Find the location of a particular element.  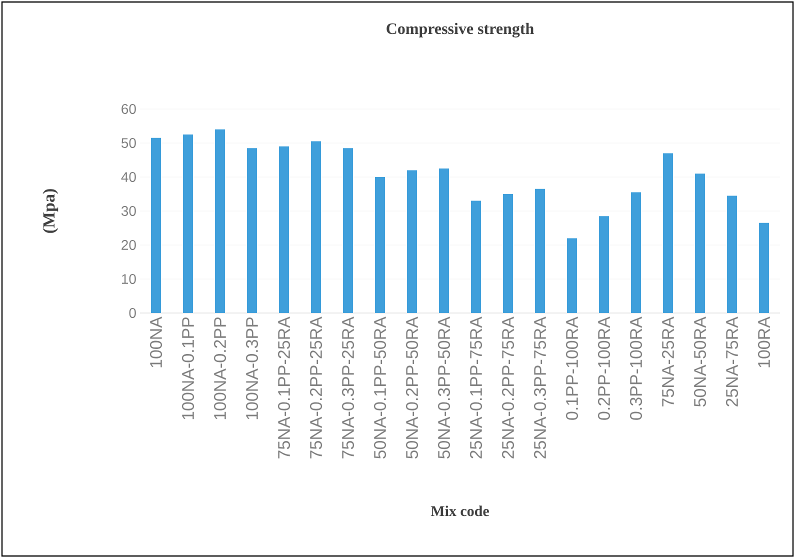

x-tick-label: 25NA-75RA is located at coordinates (732, 361).